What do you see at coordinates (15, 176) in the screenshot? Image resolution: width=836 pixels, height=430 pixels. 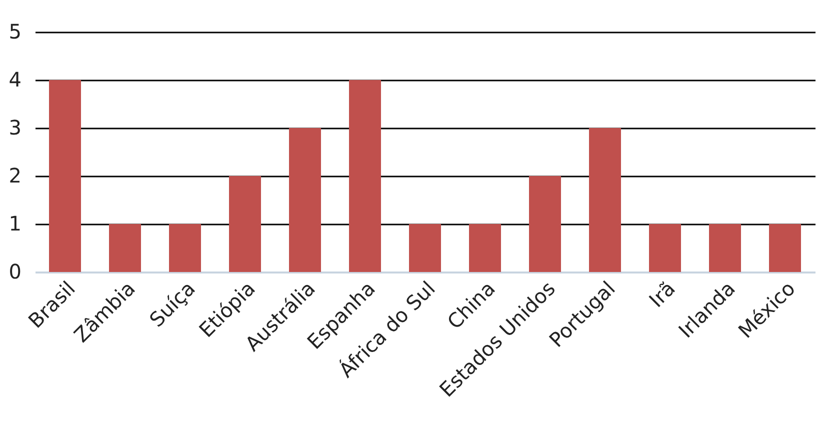 I see `y-tick-label: 2` at bounding box center [15, 176].